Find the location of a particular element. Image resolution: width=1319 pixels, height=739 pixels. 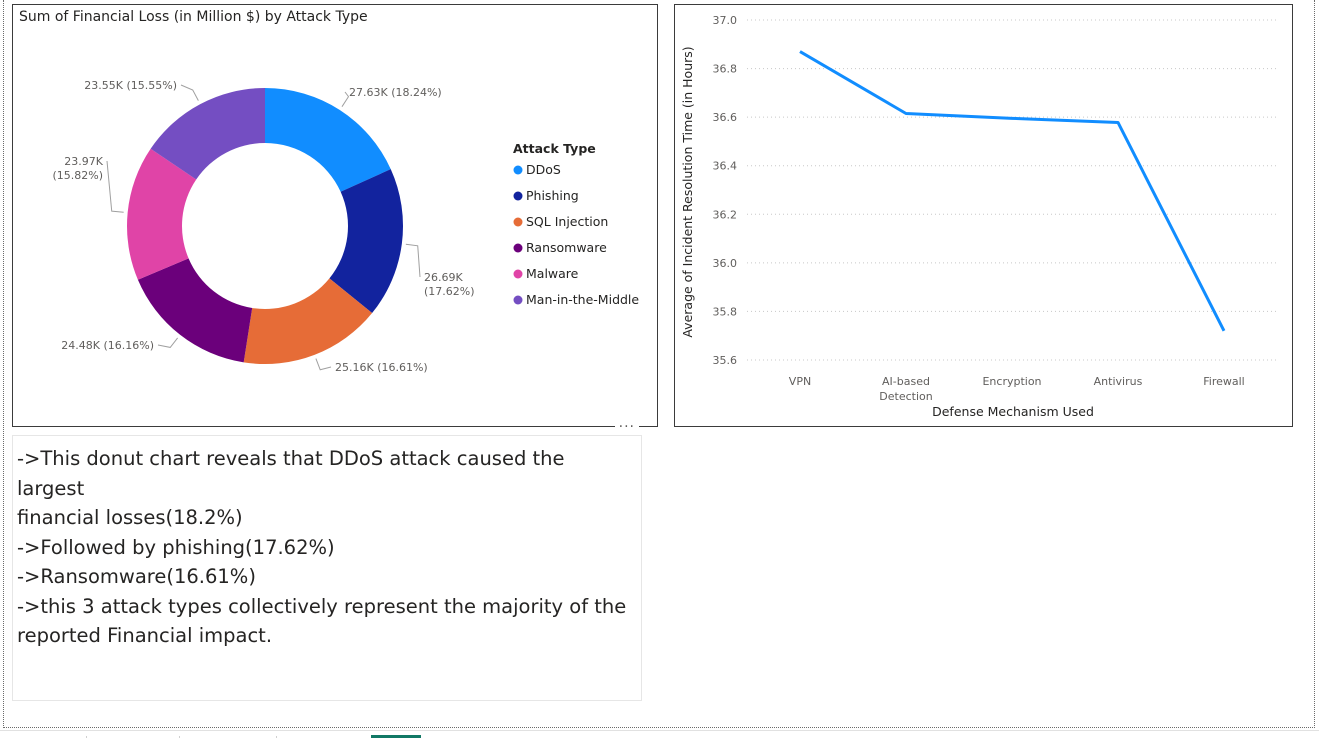

x-tick-label: VPN is located at coordinates (800, 381).